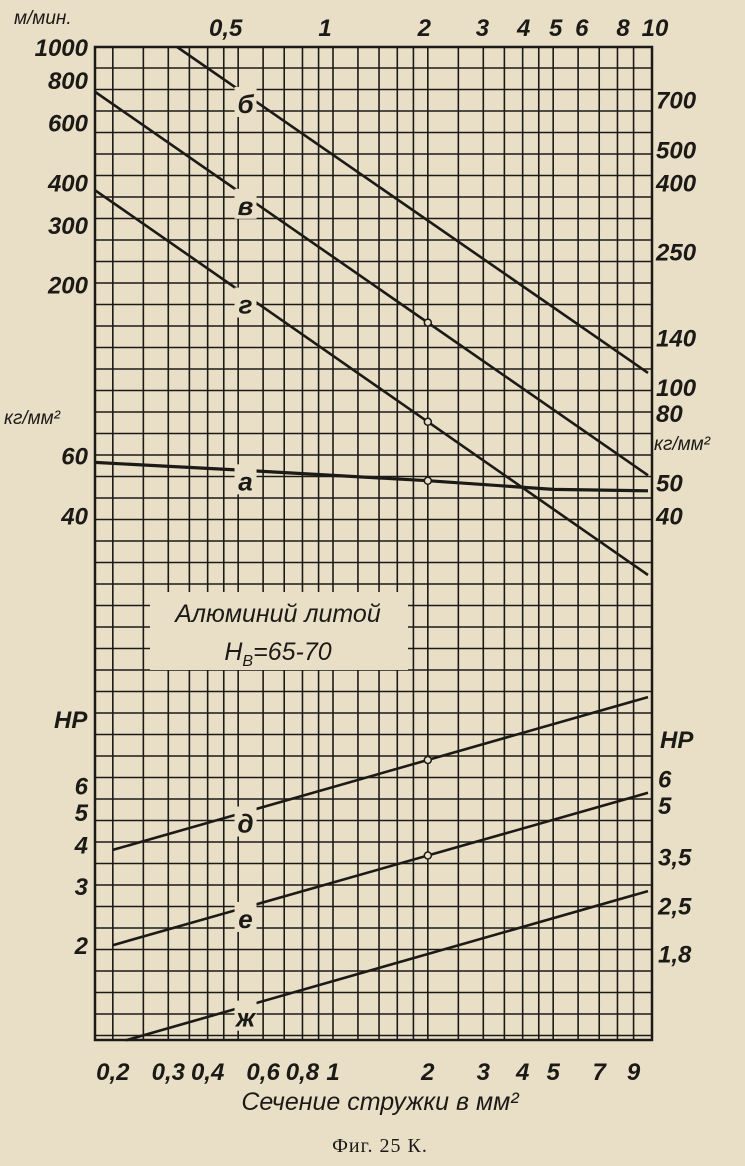 The width and height of the screenshot is (745, 1166). I want to click on power-tick-right: 1,8, so click(675, 954).